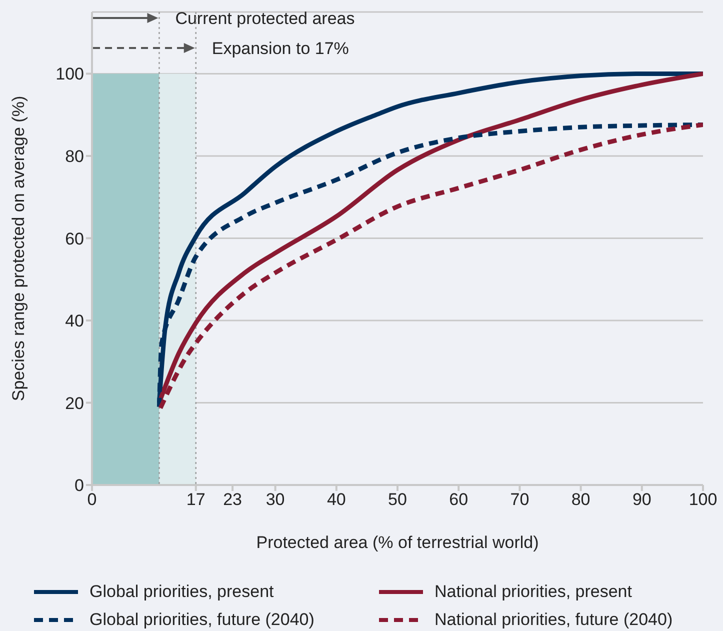 This screenshot has height=631, width=723. Describe the element at coordinates (196, 500) in the screenshot. I see `x-tick-label: 17` at that location.